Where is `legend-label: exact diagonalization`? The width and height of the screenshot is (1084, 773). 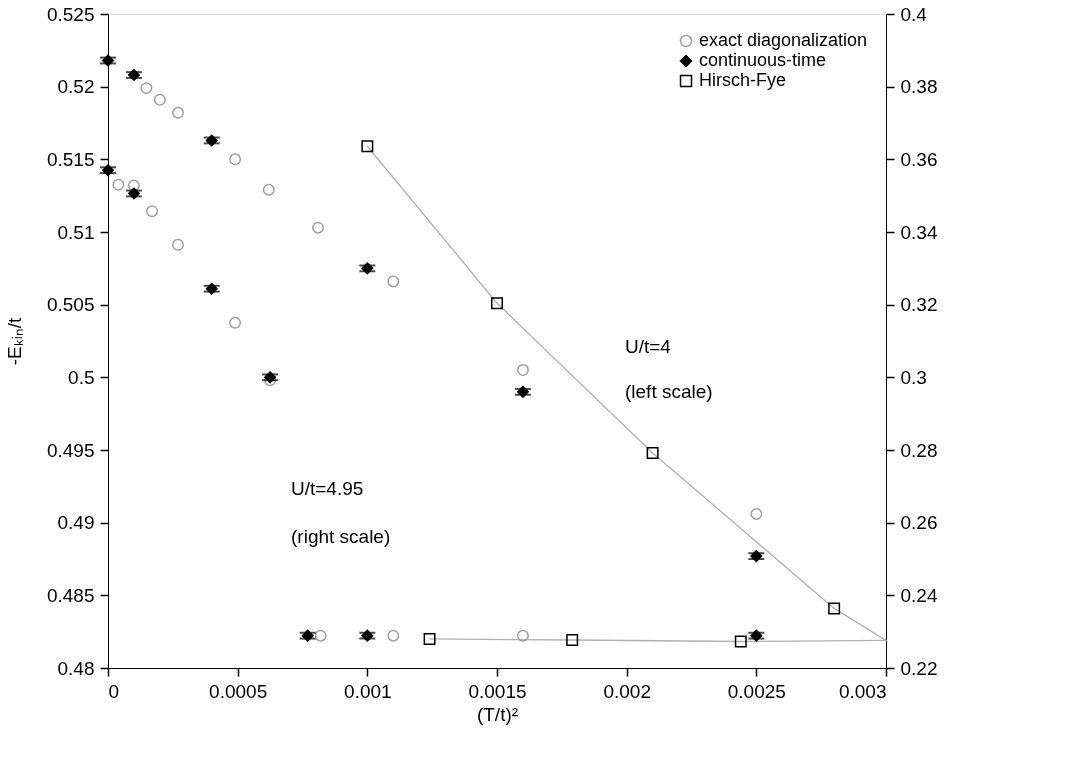 legend-label: exact diagonalization is located at coordinates (783, 40).